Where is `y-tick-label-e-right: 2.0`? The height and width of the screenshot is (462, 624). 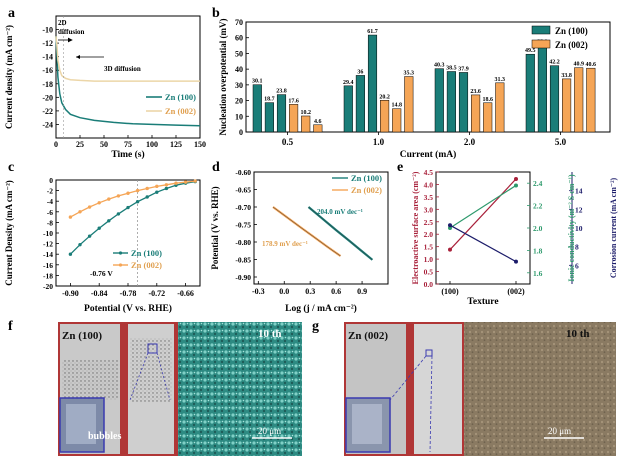
y-tick-label-e-right: 2.0 is located at coordinates (538, 228).